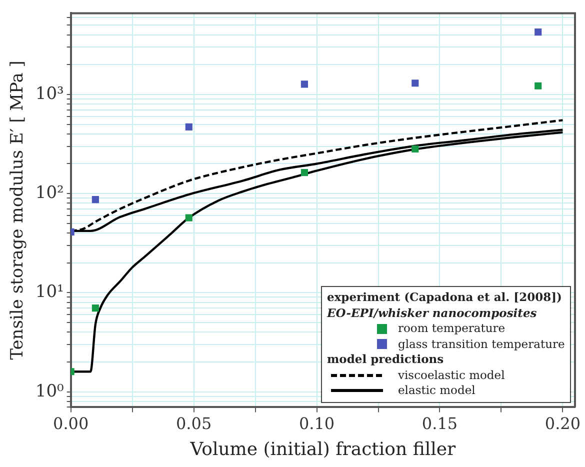 The width and height of the screenshot is (585, 467). What do you see at coordinates (386, 360) in the screenshot?
I see `annotation: model predictions` at bounding box center [386, 360].